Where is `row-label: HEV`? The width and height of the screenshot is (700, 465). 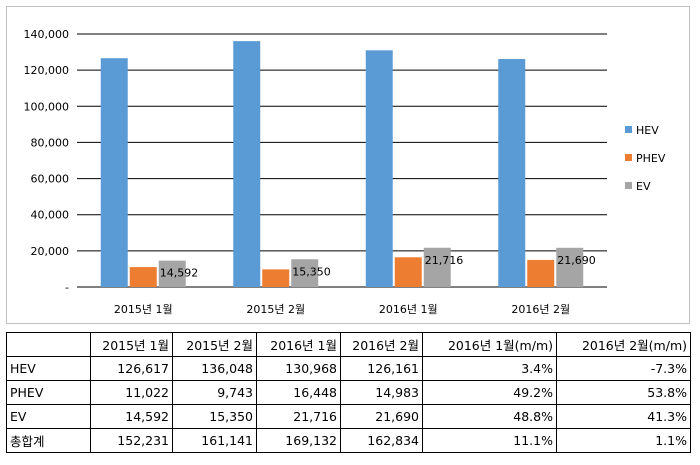
row-label: HEV is located at coordinates (48, 368).